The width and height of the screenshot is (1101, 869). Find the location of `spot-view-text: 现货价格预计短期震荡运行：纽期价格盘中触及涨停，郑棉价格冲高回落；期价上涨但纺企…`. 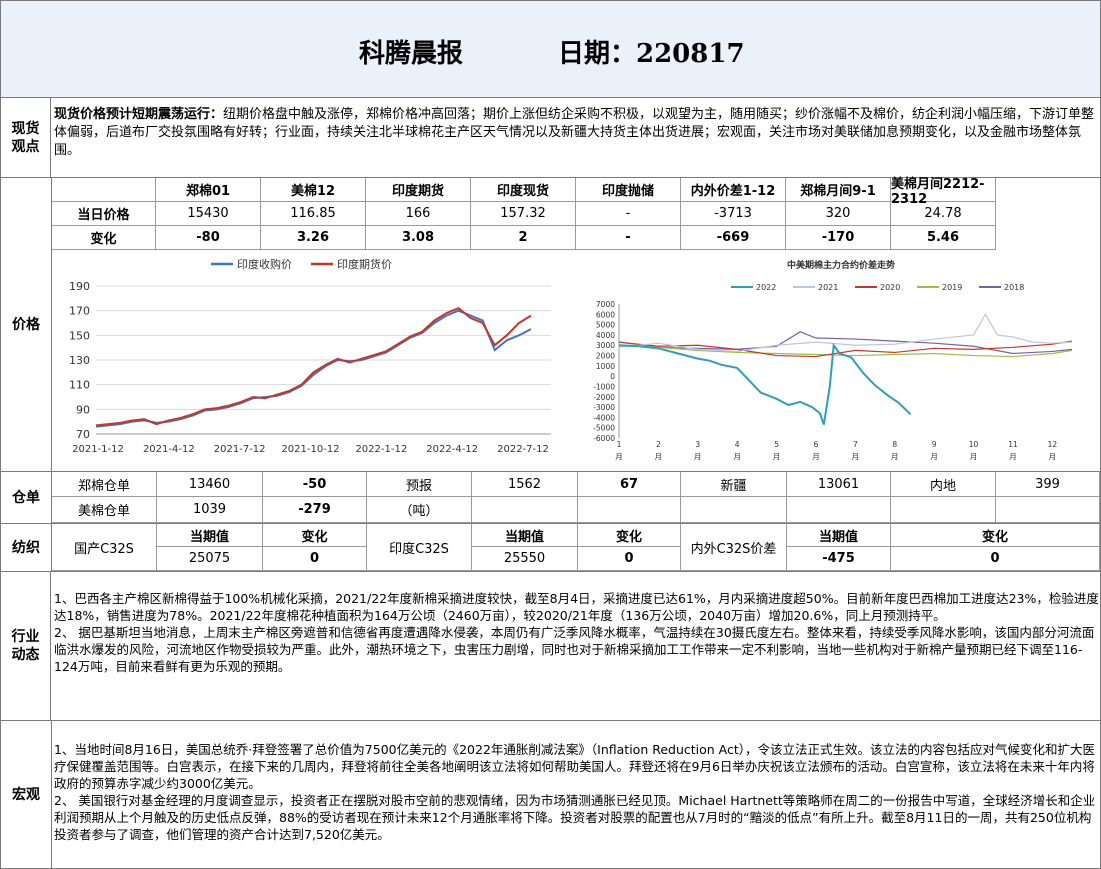

spot-view-text: 现货价格预计短期震荡运行：纽期价格盘中触及涨停，郑棉价格冲高回落；期价上涨但纺企… is located at coordinates (575, 133).